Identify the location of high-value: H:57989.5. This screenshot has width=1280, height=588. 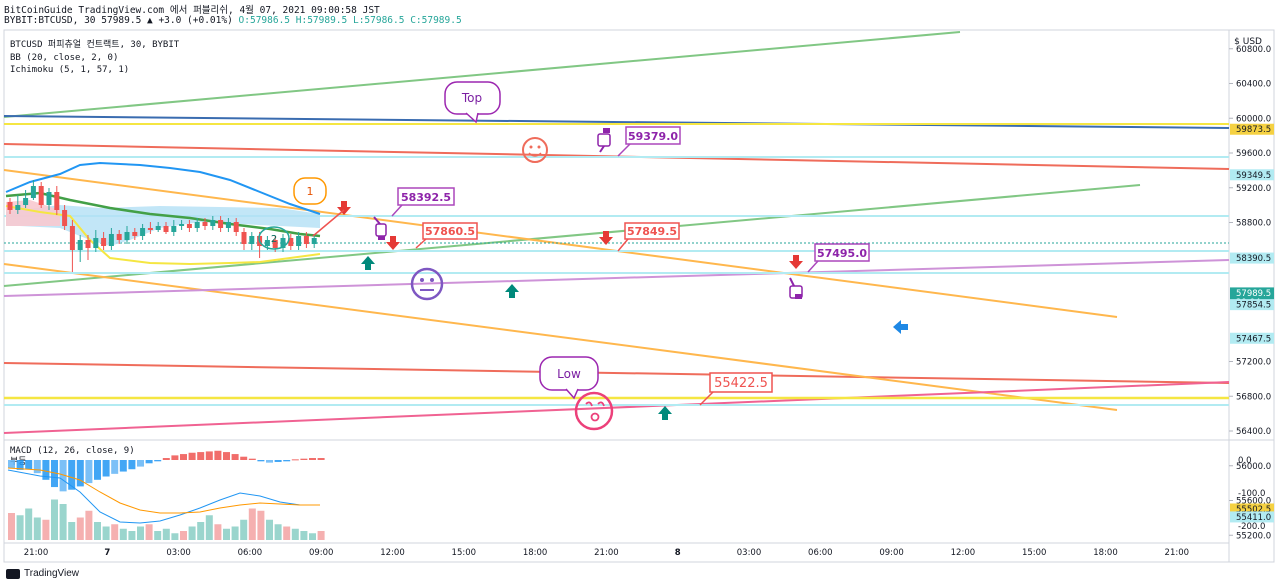
(321, 20).